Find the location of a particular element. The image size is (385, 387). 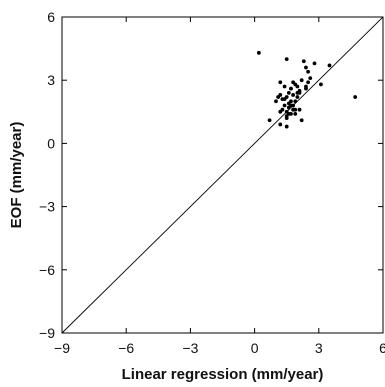

x-tick-label: −6 is located at coordinates (126, 348).